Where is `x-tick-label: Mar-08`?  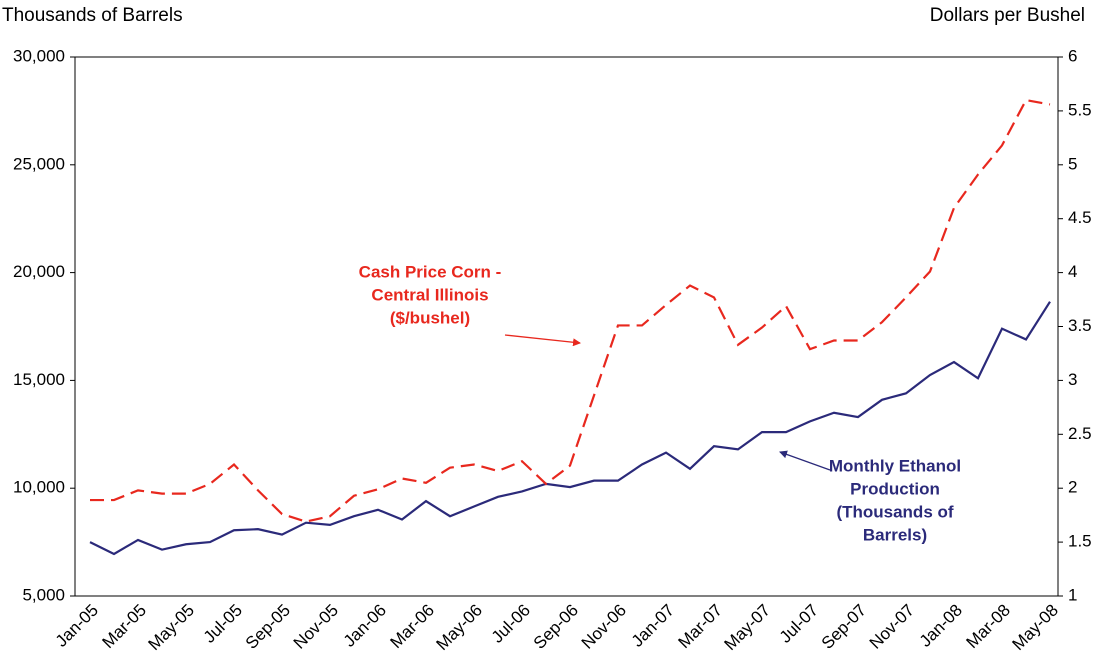 x-tick-label: Mar-08 is located at coordinates (988, 627).